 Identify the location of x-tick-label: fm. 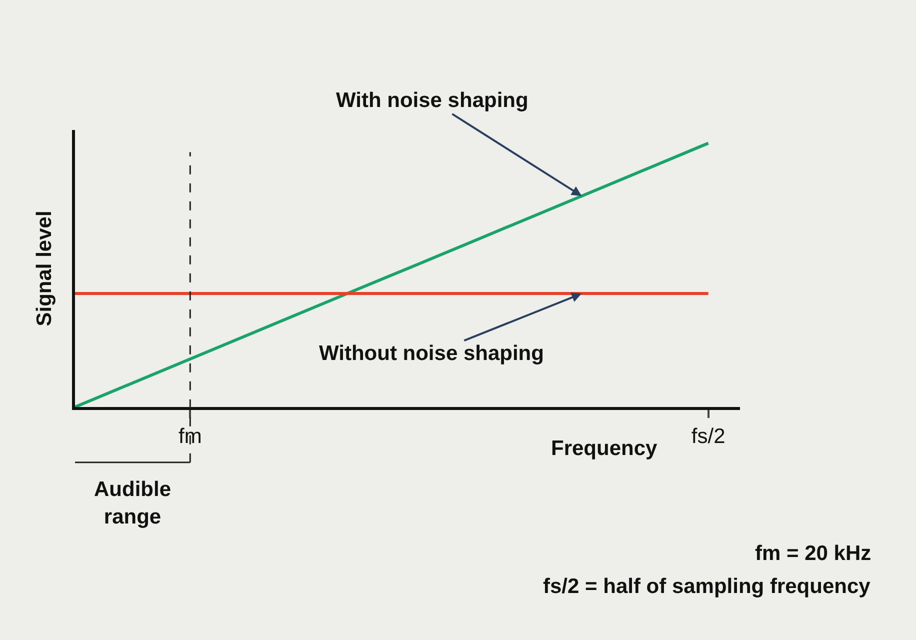
(190, 436).